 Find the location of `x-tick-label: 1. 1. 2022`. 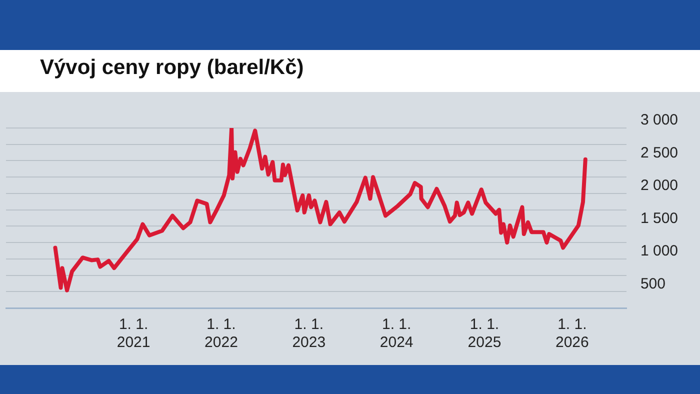

x-tick-label: 1. 1. 2022 is located at coordinates (221, 334).